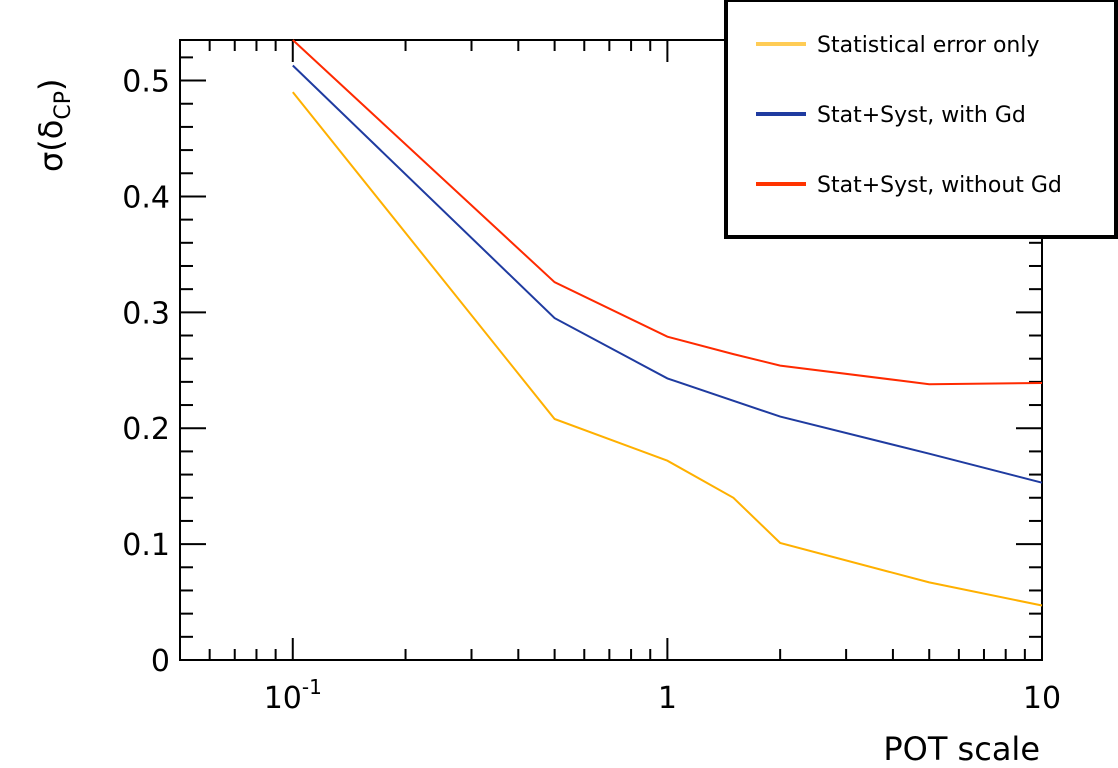 The image size is (1118, 768). I want to click on y-tick-label: 0.5, so click(146, 82).